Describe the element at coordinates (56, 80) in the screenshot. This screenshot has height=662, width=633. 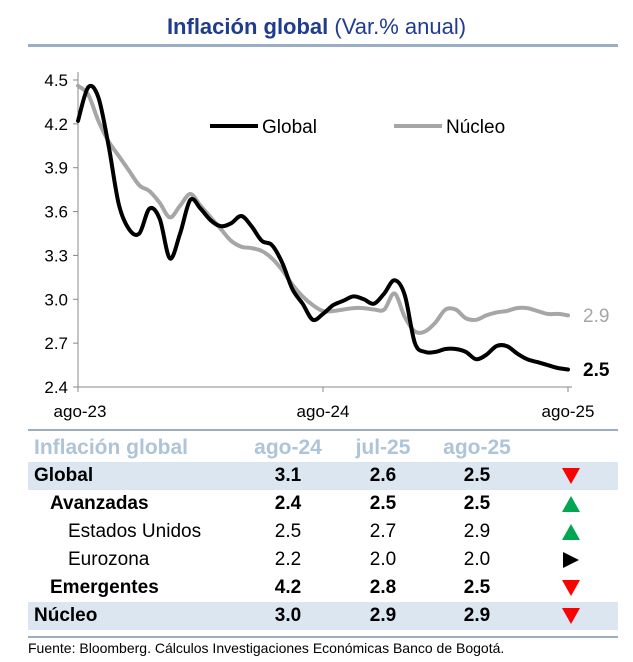
I see `y-tick-label: 4.5` at that location.